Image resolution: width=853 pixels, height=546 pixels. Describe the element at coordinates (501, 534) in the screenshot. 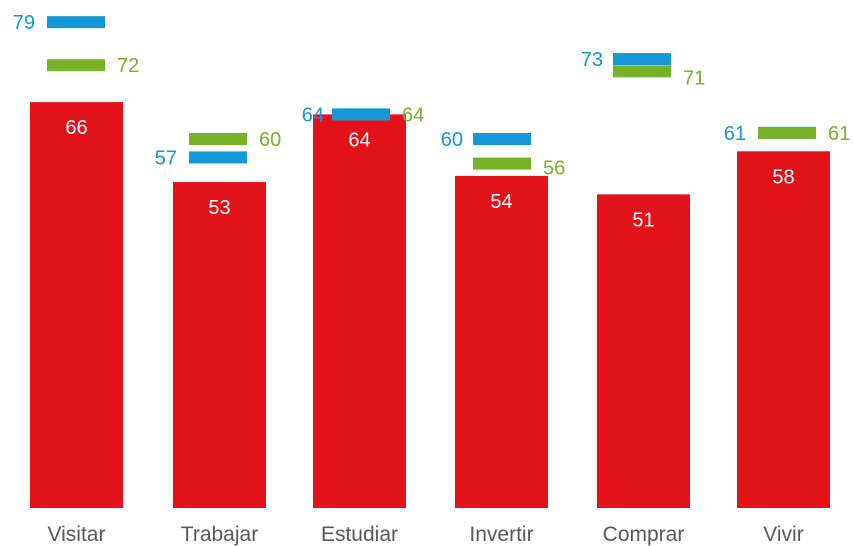

I see `category-label: Invertir` at that location.